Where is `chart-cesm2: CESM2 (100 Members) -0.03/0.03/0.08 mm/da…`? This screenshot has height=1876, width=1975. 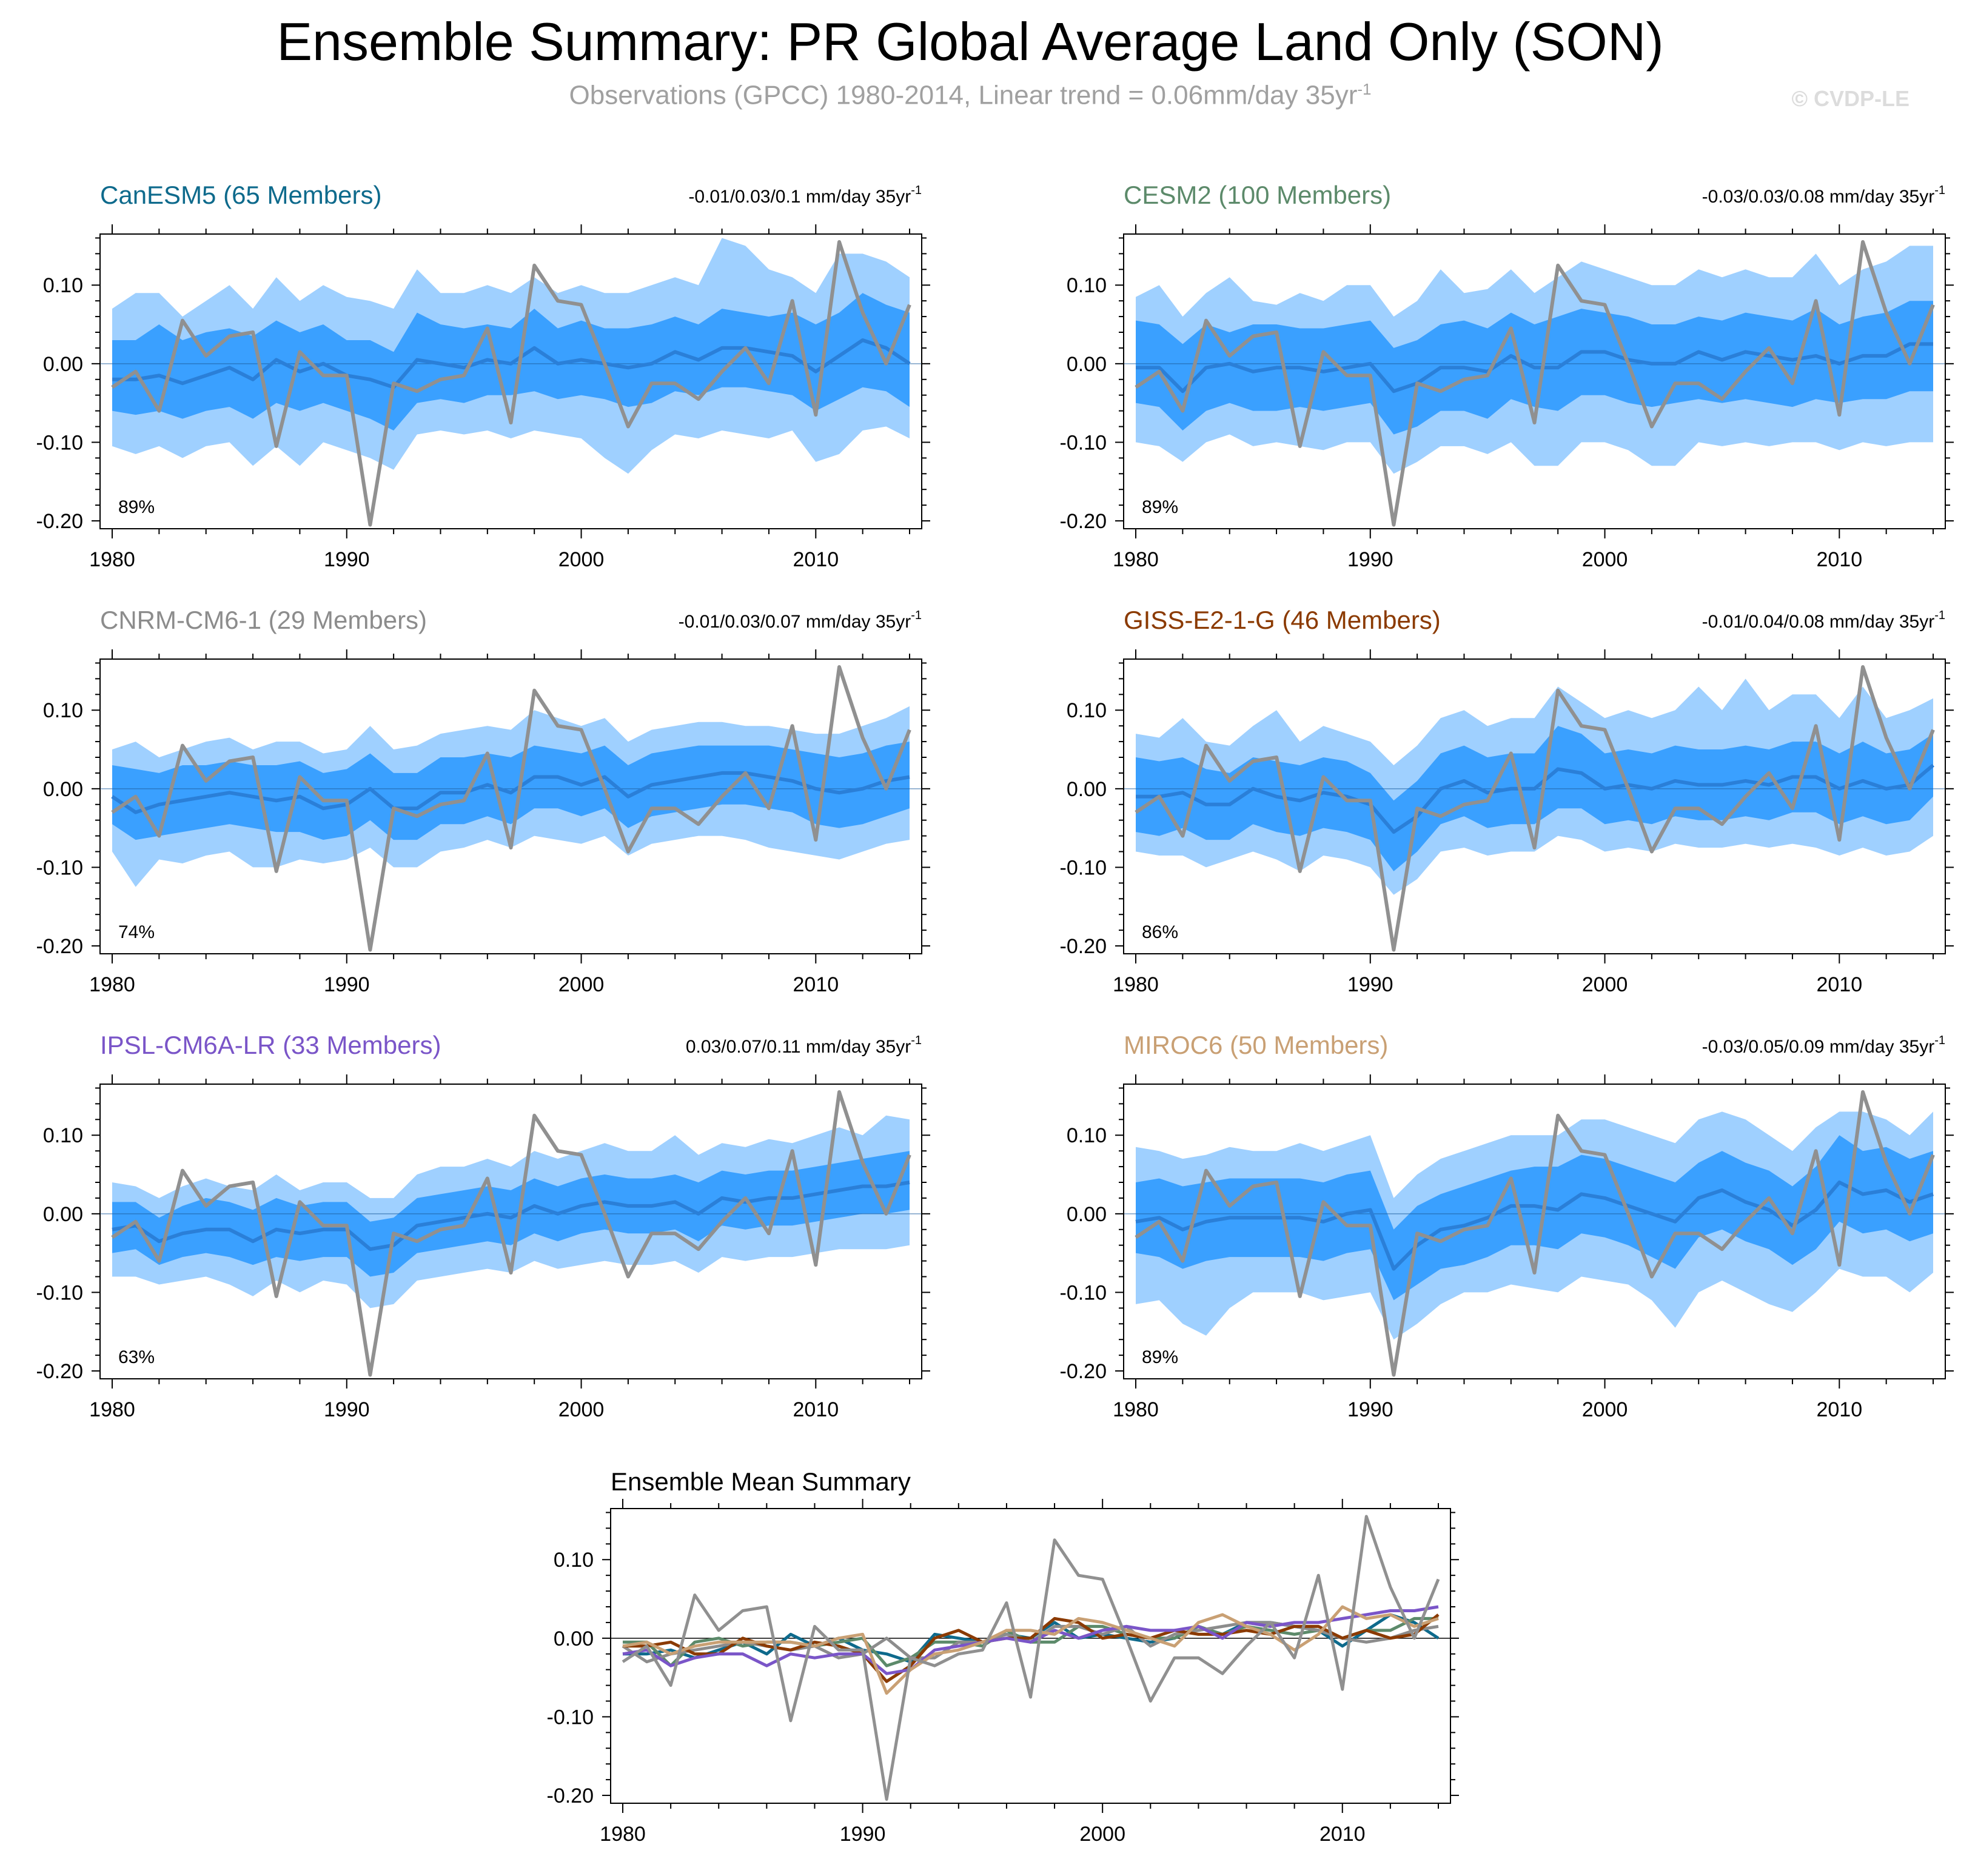 chart-cesm2: CESM2 (100 Members) -0.03/0.03/0.08 mm/da… is located at coordinates (1507, 376).